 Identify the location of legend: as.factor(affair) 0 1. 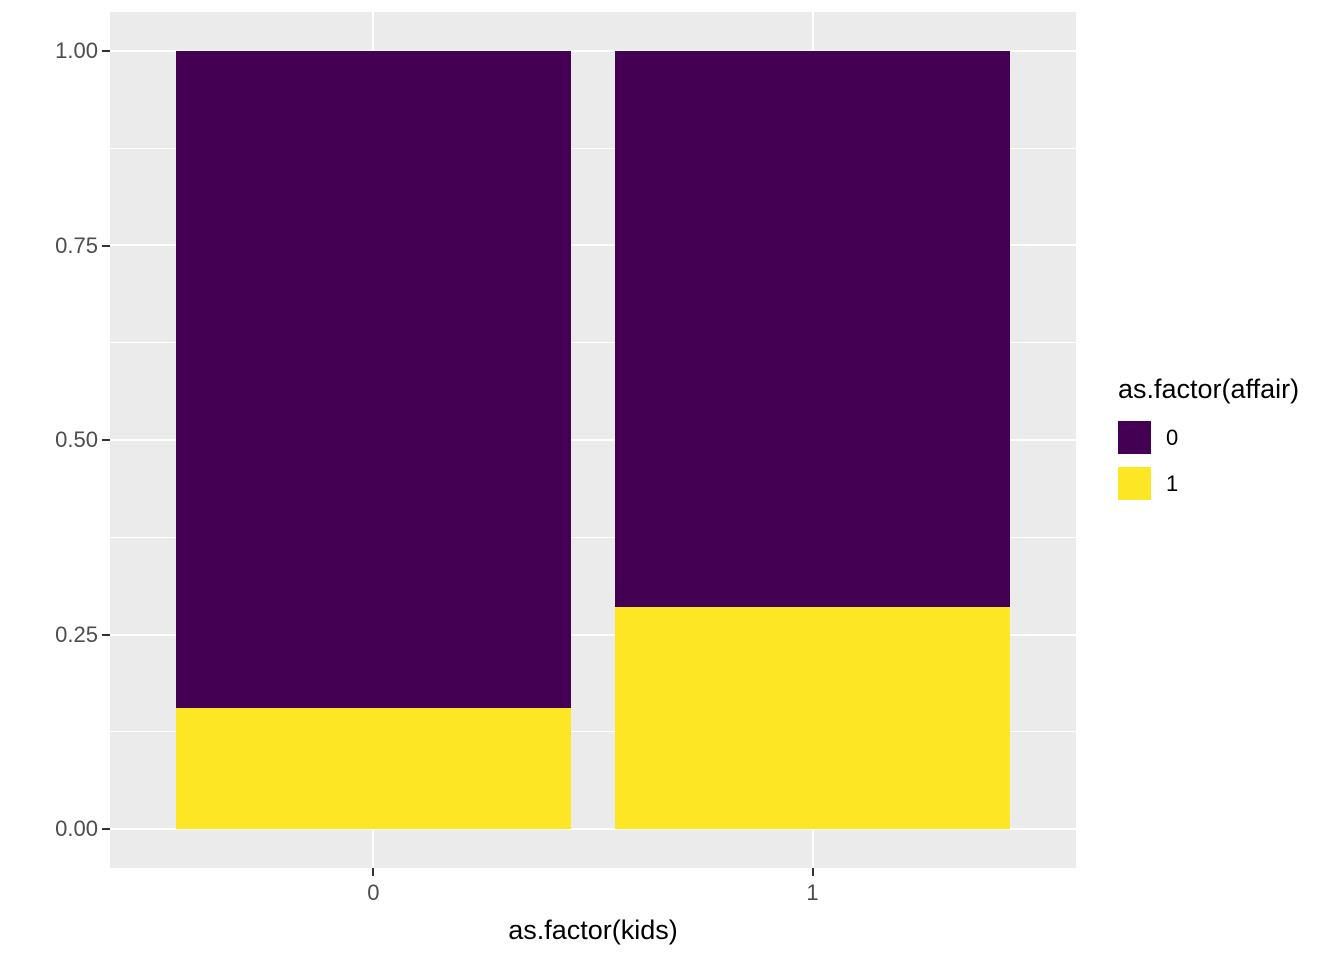
(1231, 443).